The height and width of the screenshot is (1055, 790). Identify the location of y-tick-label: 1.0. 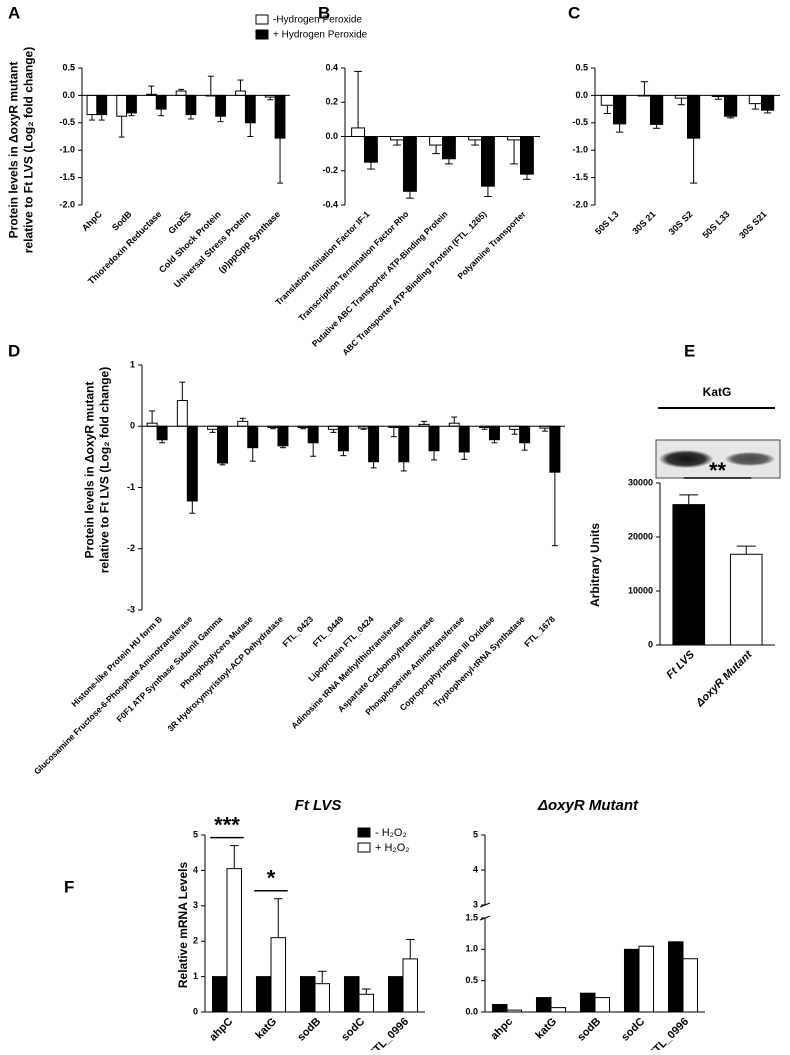
(471, 949).